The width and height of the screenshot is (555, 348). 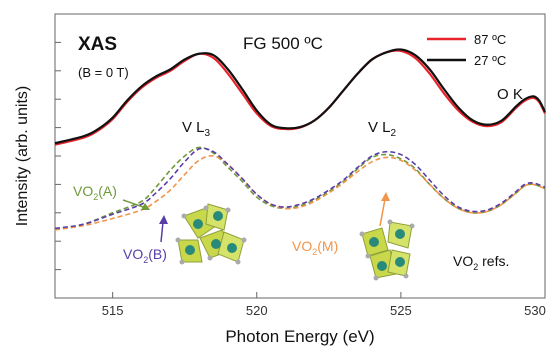 What do you see at coordinates (97, 44) in the screenshot?
I see `chart-title: XAS` at bounding box center [97, 44].